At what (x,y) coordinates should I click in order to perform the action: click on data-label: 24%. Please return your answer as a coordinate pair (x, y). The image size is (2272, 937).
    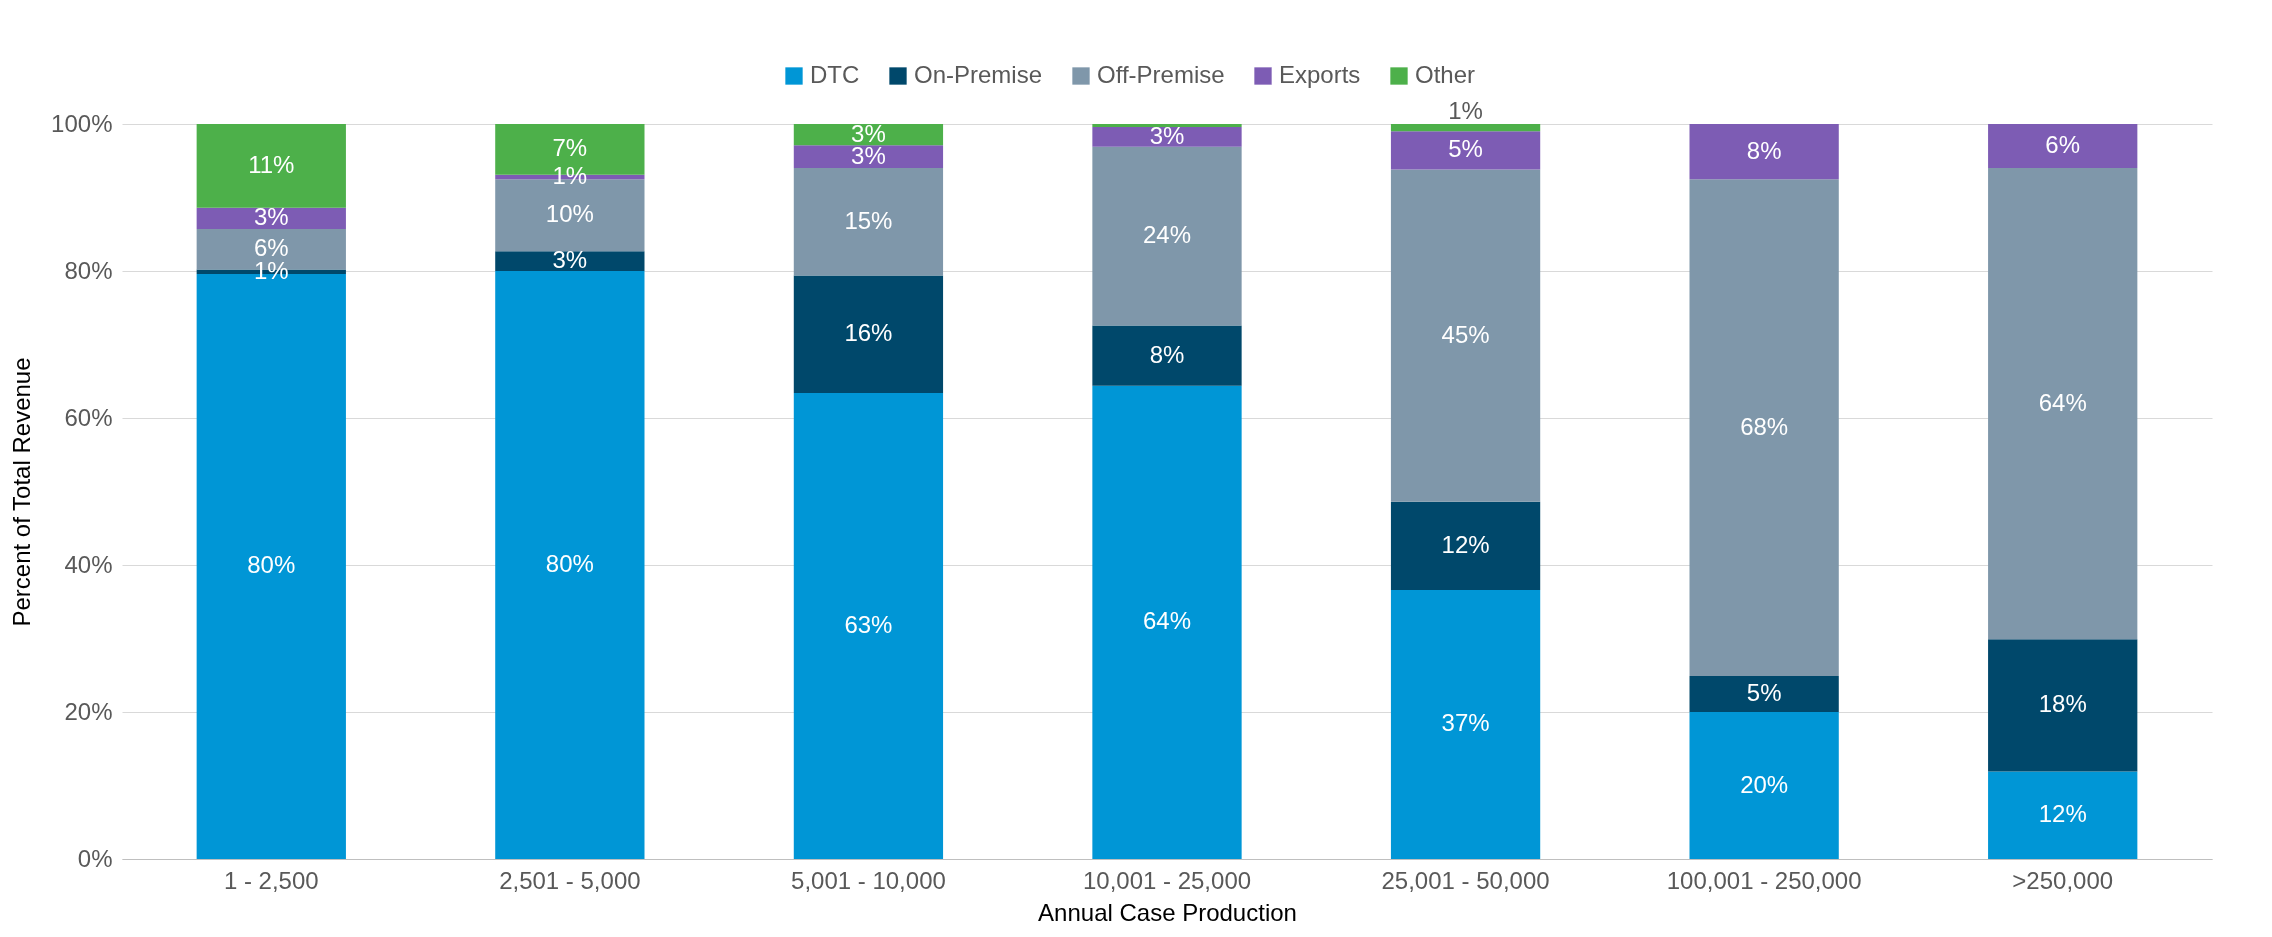
    Looking at the image, I should click on (1167, 235).